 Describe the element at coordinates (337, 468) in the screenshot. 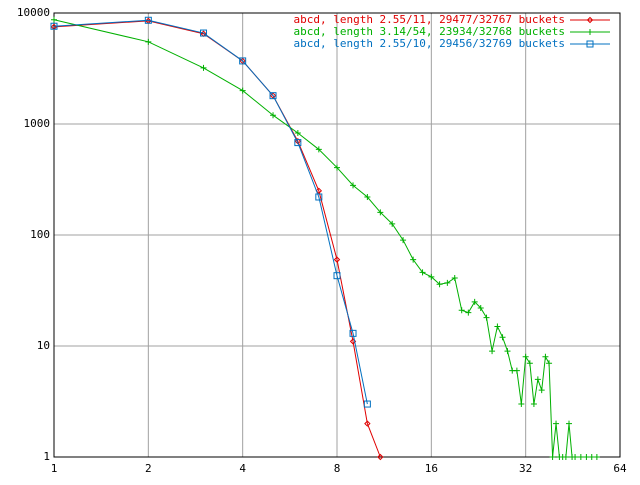

I see `x-tick-label: 8` at that location.